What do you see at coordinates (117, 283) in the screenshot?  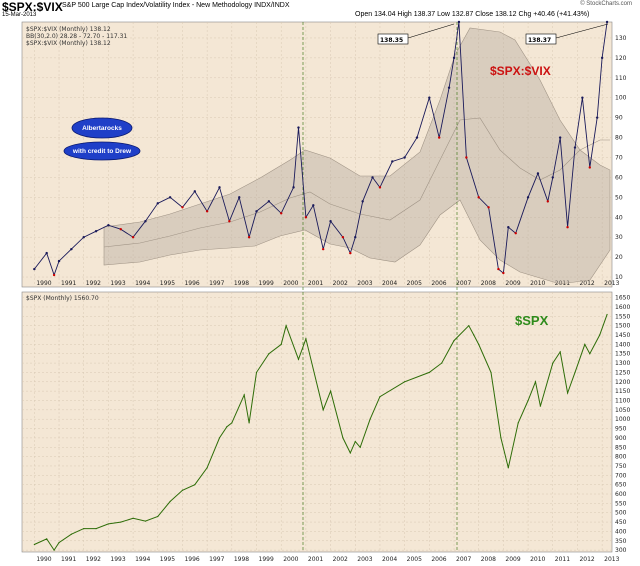 I see `top-x-tick: 1993` at bounding box center [117, 283].